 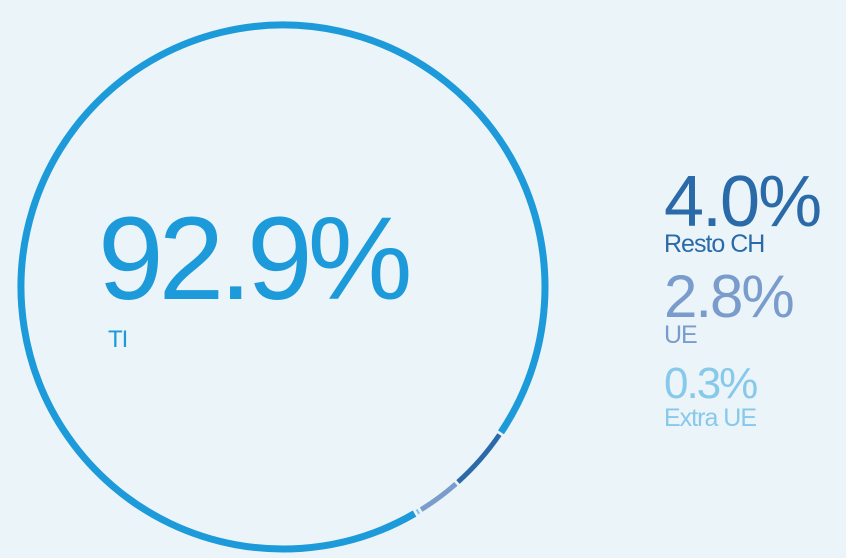 What do you see at coordinates (743, 202) in the screenshot?
I see `resto-ch-value: 4.0%` at bounding box center [743, 202].